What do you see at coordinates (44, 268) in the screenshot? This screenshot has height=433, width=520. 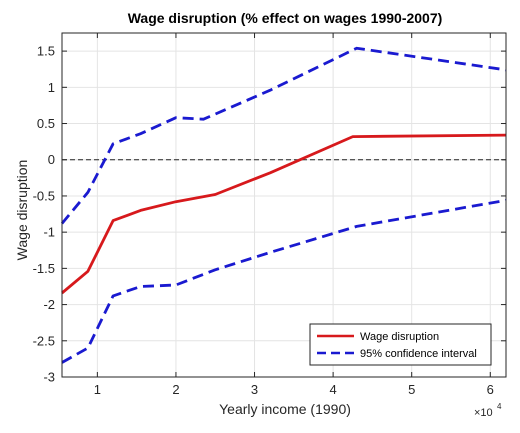 I see `y-tick-label: -1.5` at bounding box center [44, 268].